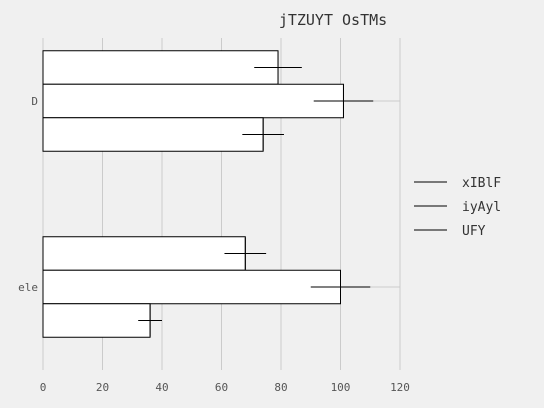  What do you see at coordinates (481, 183) in the screenshot?
I see `legend-label: xIBlF` at bounding box center [481, 183].